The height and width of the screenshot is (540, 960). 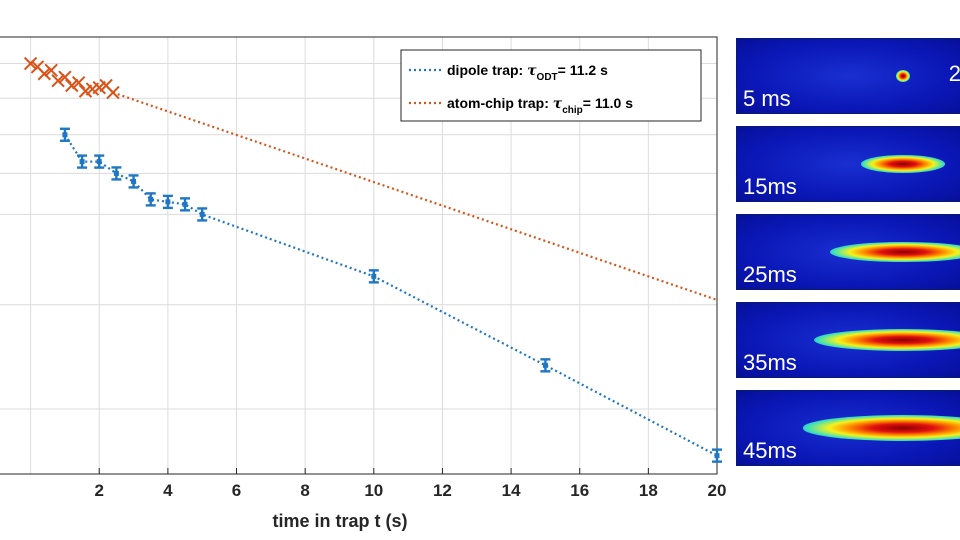 I want to click on x-tick-label: 14, so click(x=511, y=490).